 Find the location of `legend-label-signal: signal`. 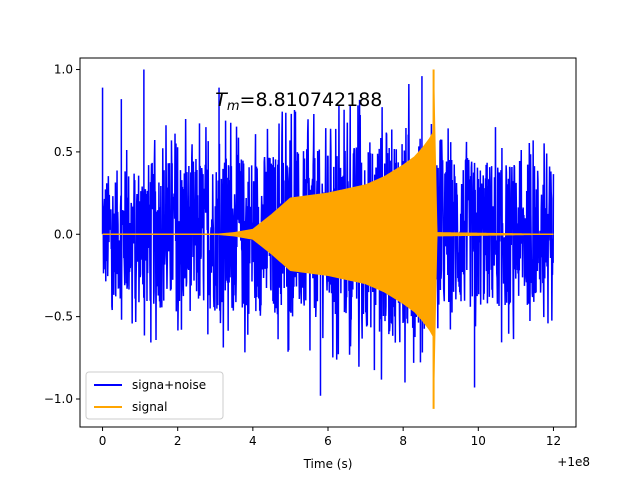

legend-label-signal: signal is located at coordinates (150, 407).